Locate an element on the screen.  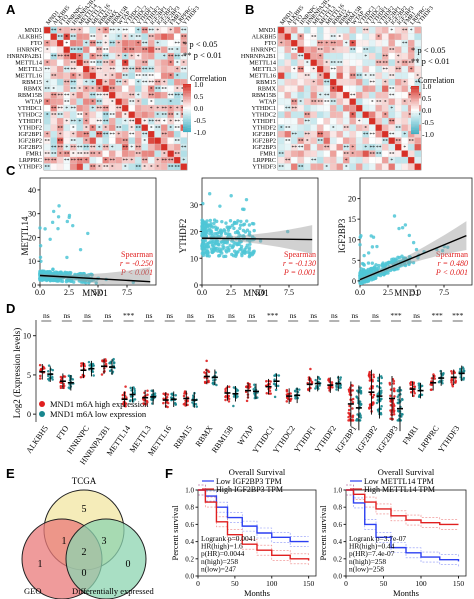
y-tick-label: 10 is located at coordinates (352, 240).